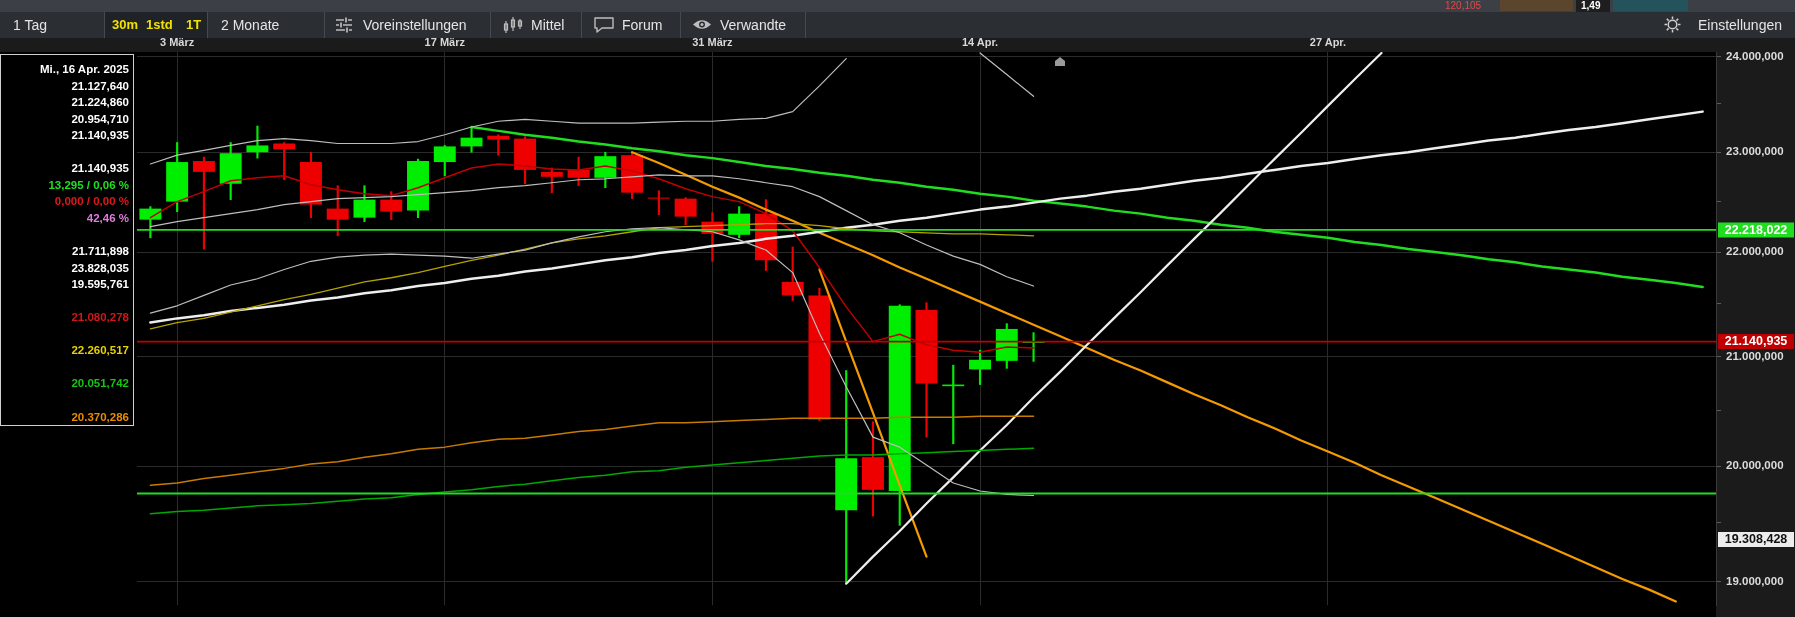 Image resolution: width=1795 pixels, height=617 pixels. Describe the element at coordinates (713, 42) in the screenshot. I see `x-tick-label: 31 März` at that location.